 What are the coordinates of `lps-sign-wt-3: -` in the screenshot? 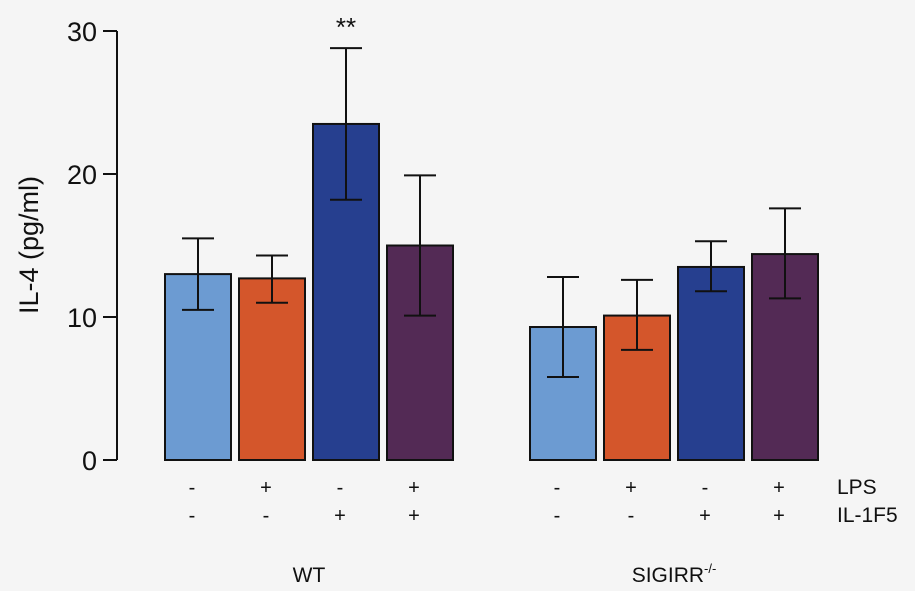 It's located at (340, 488).